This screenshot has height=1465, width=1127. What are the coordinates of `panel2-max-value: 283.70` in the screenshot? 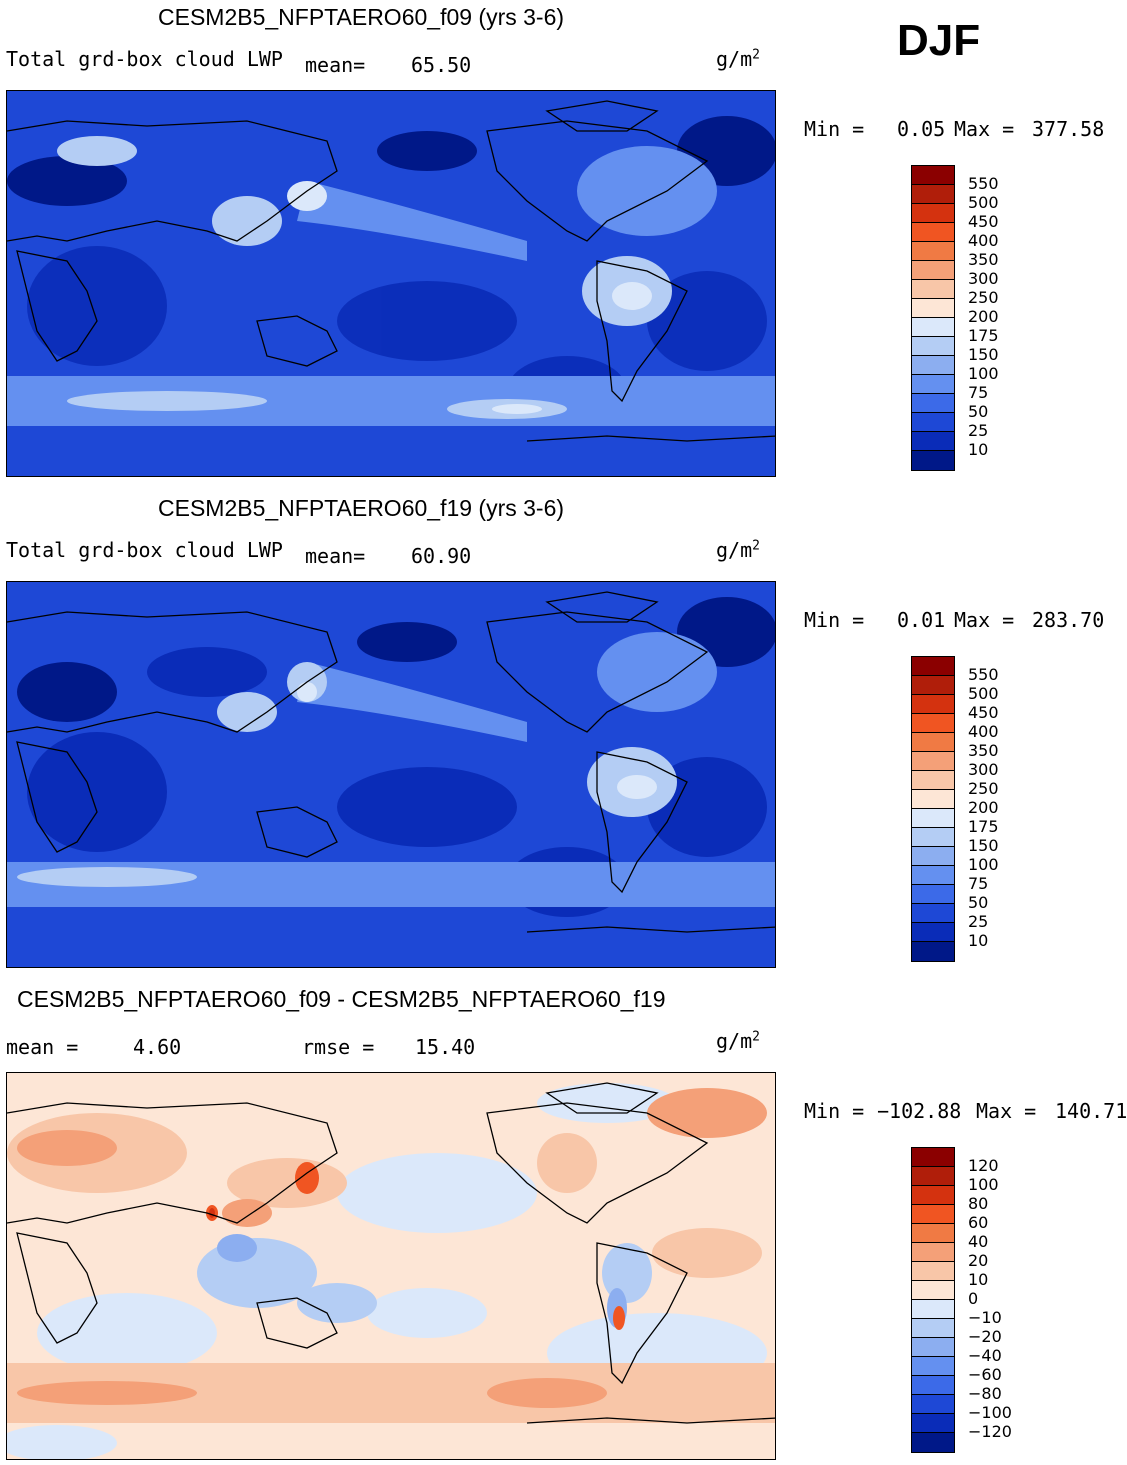 It's located at (1068, 620).